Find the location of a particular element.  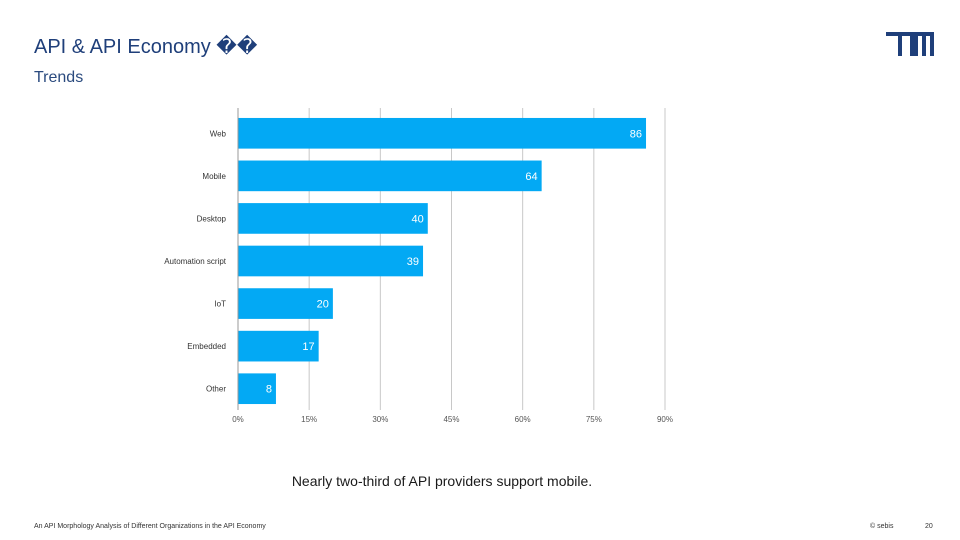

category-label: IoT is located at coordinates (220, 304).